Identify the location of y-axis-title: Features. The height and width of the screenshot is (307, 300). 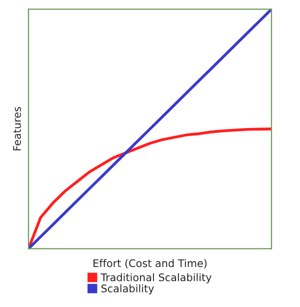
(17, 128).